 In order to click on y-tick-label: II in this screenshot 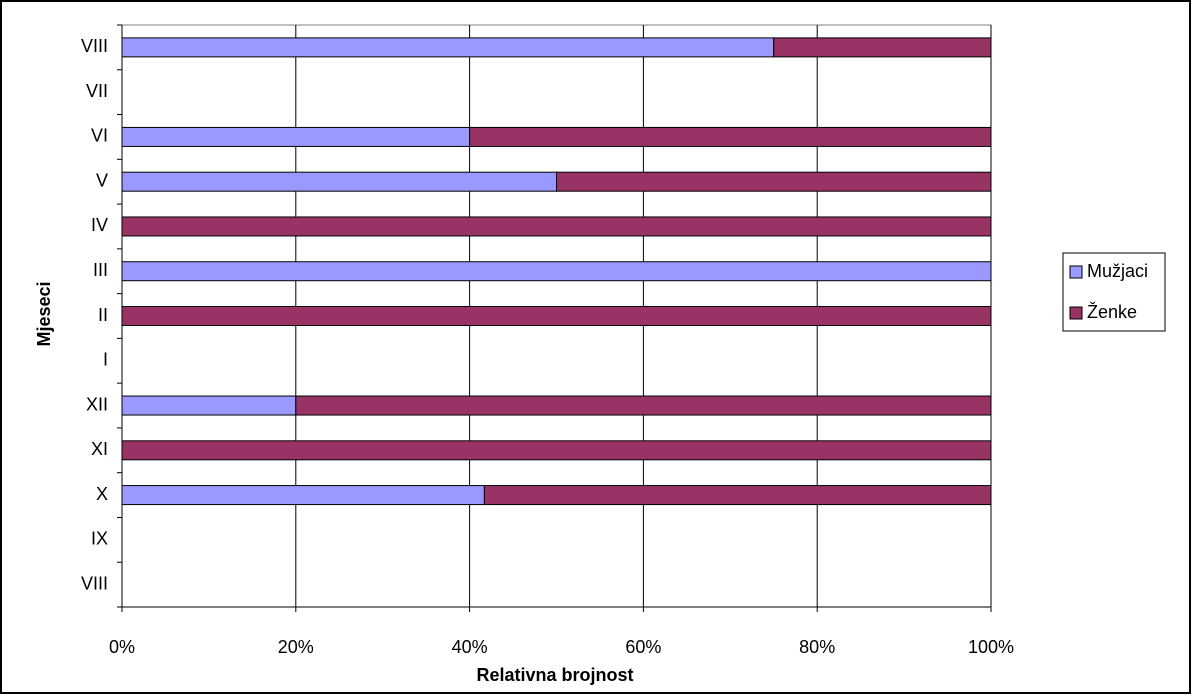, I will do `click(103, 315)`.